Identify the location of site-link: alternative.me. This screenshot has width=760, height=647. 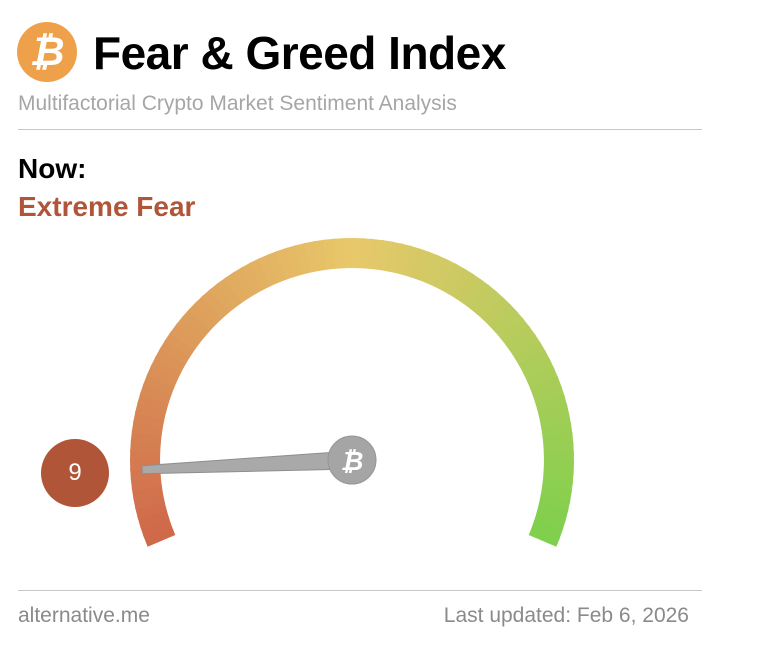
(84, 615).